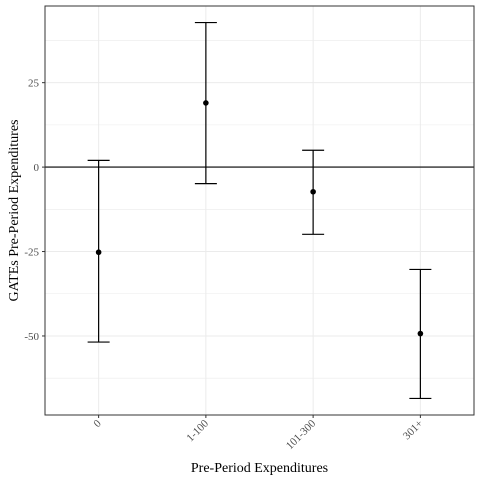 This screenshot has height=480, width=480. I want to click on x-tick-label: 1-100, so click(197, 430).